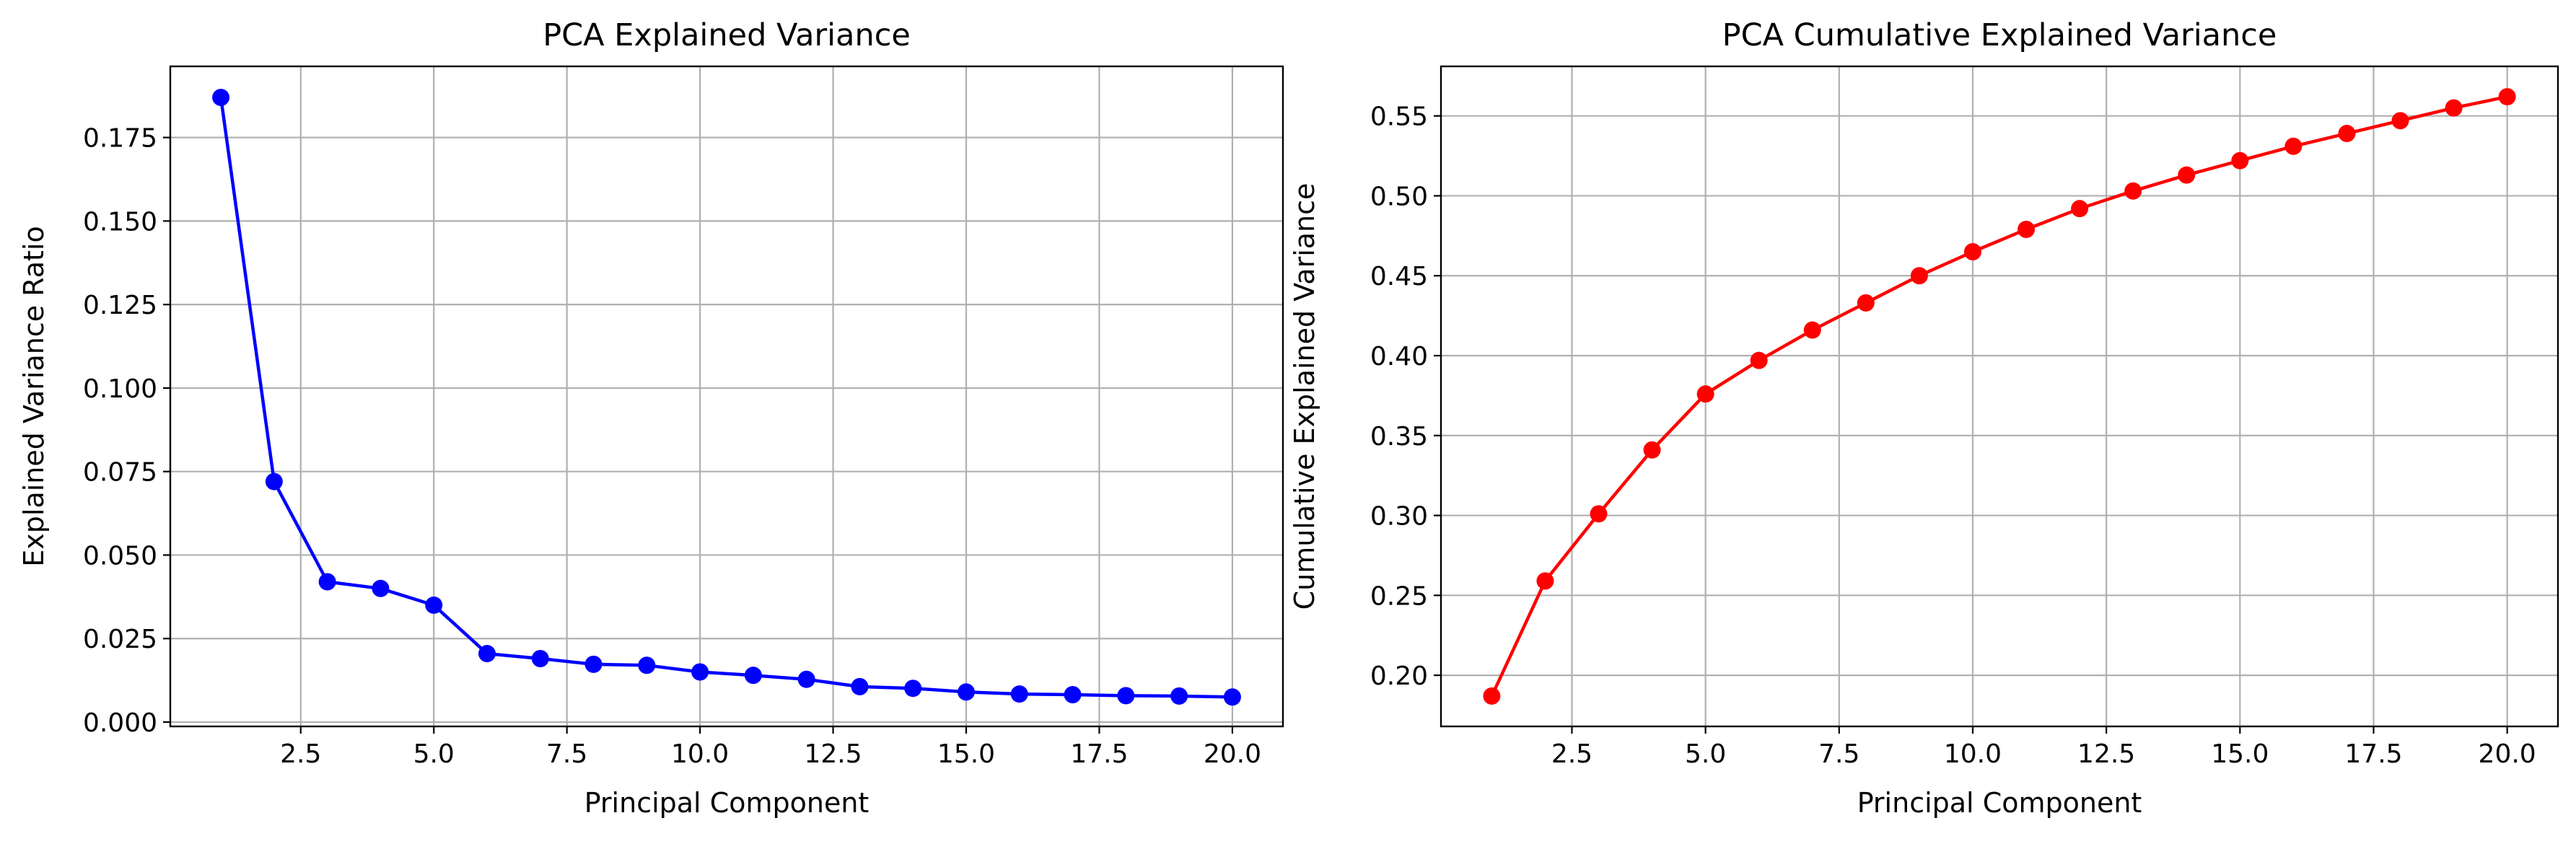 This screenshot has height=844, width=2576. I want to click on y-axis-label: Cumulative Explained Variance, so click(1304, 396).